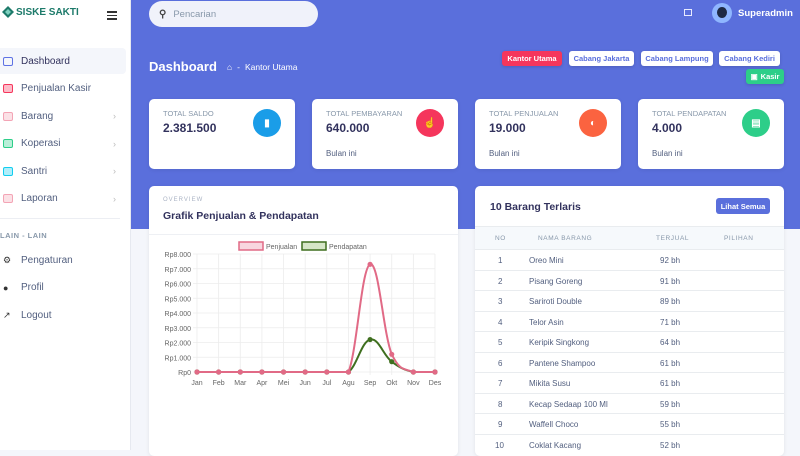  What do you see at coordinates (63, 288) in the screenshot?
I see `sidebar-item-profil: ● Profil` at bounding box center [63, 288].